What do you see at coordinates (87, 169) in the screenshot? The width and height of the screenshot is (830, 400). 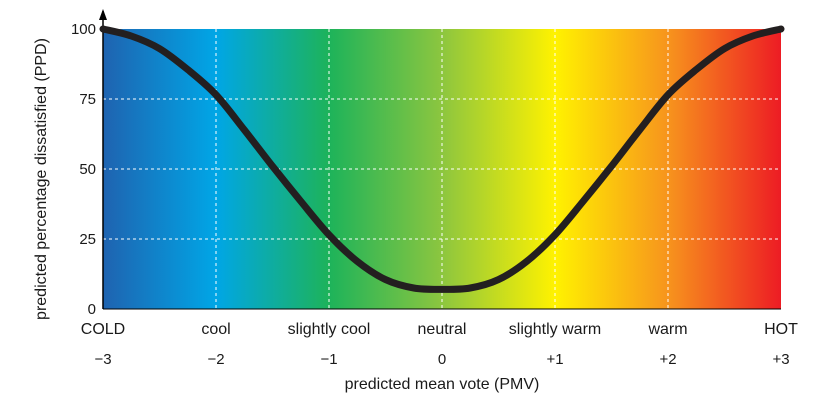 I see `y-tick-label: 50` at bounding box center [87, 169].